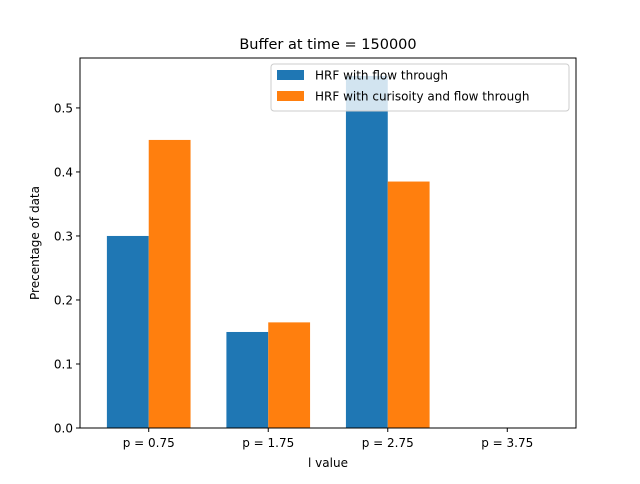 This screenshot has height=484, width=640. I want to click on x-tick-label: p = 2.75, so click(388, 443).